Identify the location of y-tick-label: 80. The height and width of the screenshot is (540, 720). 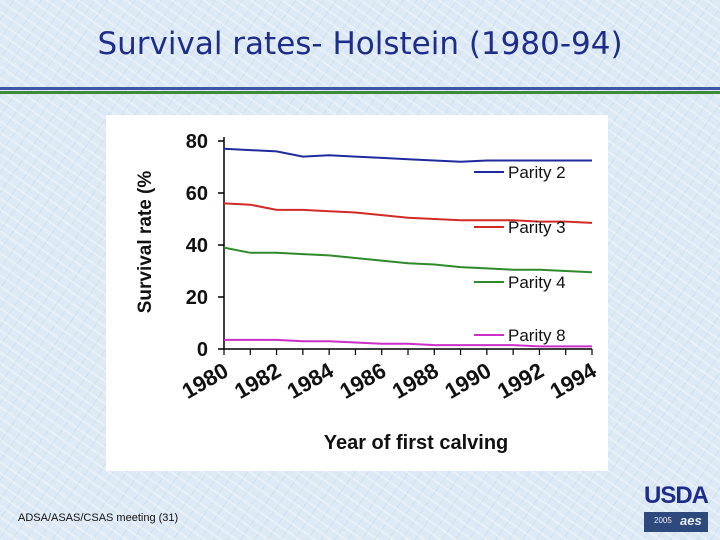
(197, 142).